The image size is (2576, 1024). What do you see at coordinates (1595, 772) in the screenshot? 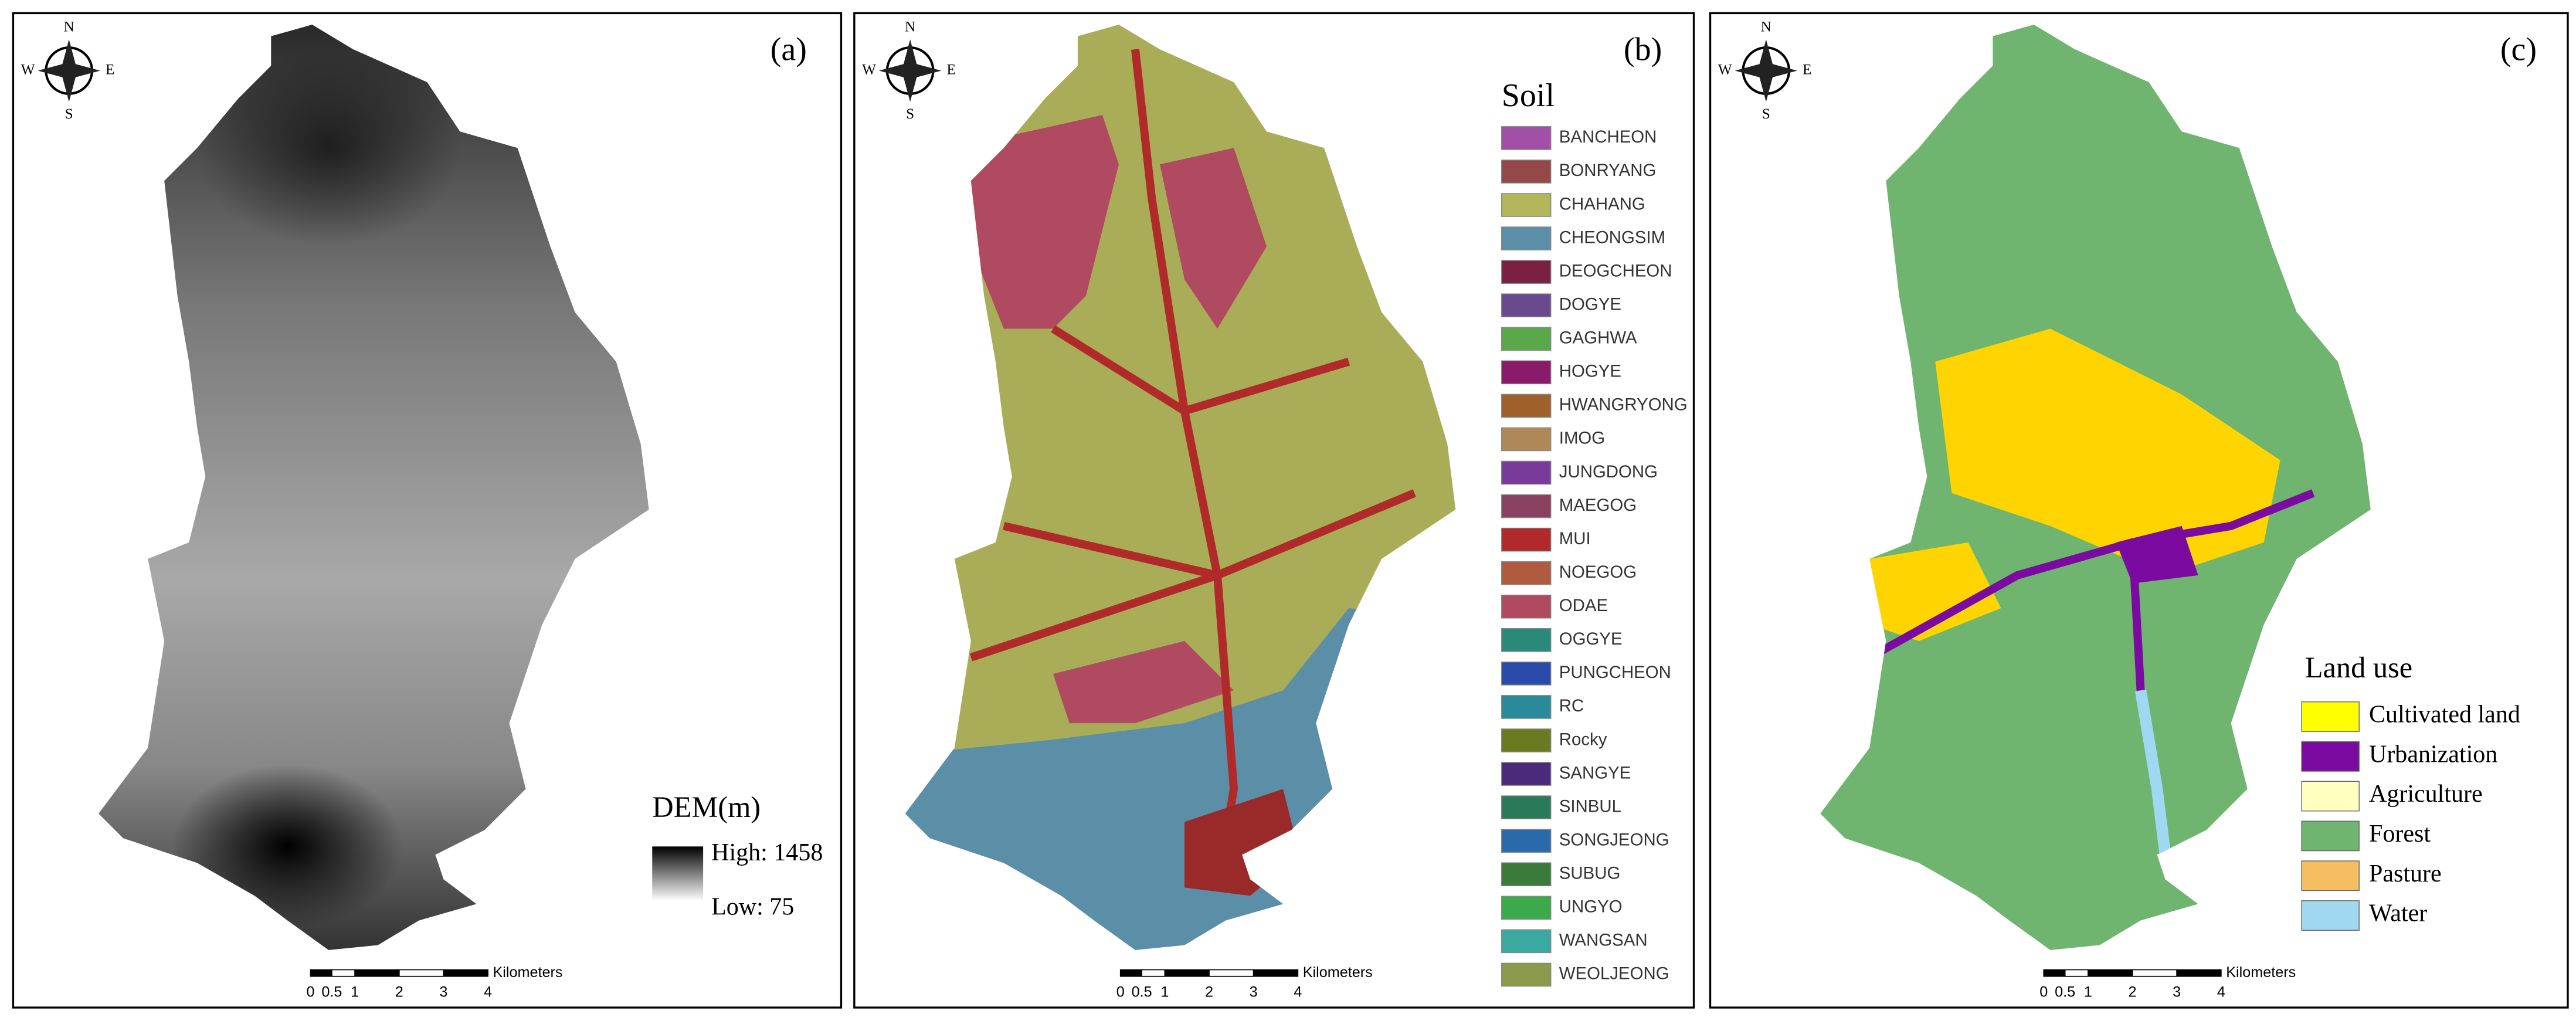
I see `legend-entry: SANGYE` at bounding box center [1595, 772].